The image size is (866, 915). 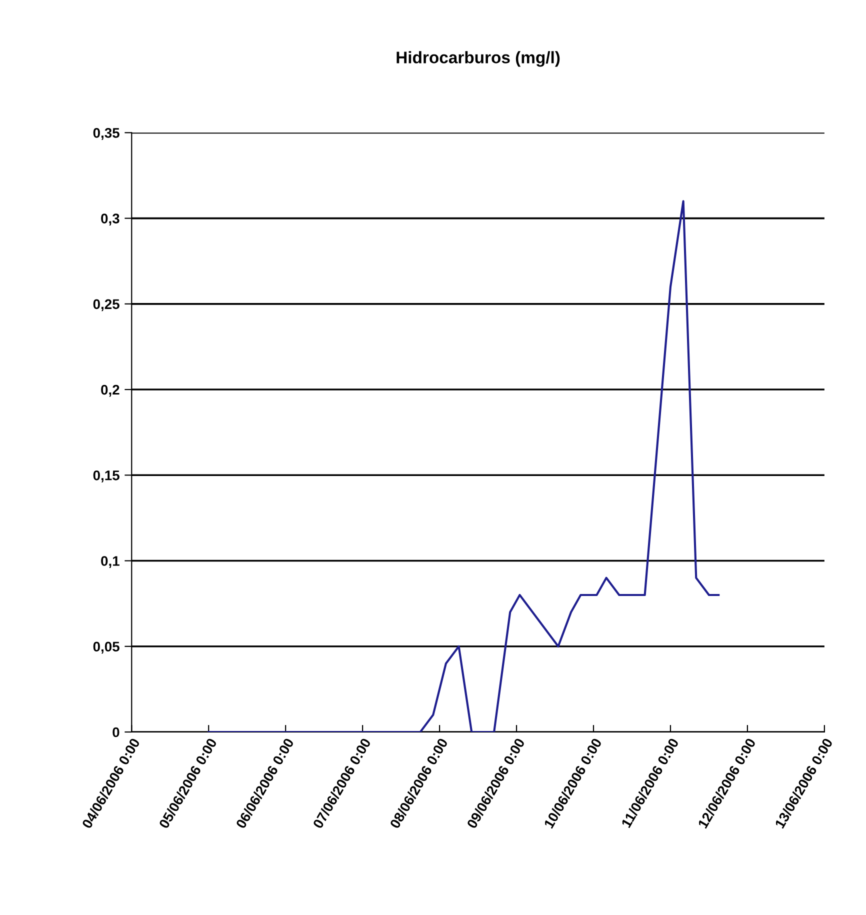 I want to click on y-tick-label: 0,35, so click(x=106, y=134).